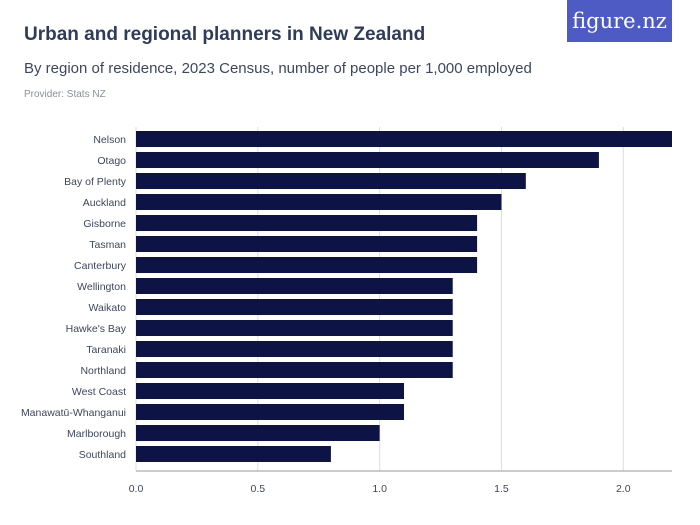  I want to click on category-label: Tasman, so click(107, 245).